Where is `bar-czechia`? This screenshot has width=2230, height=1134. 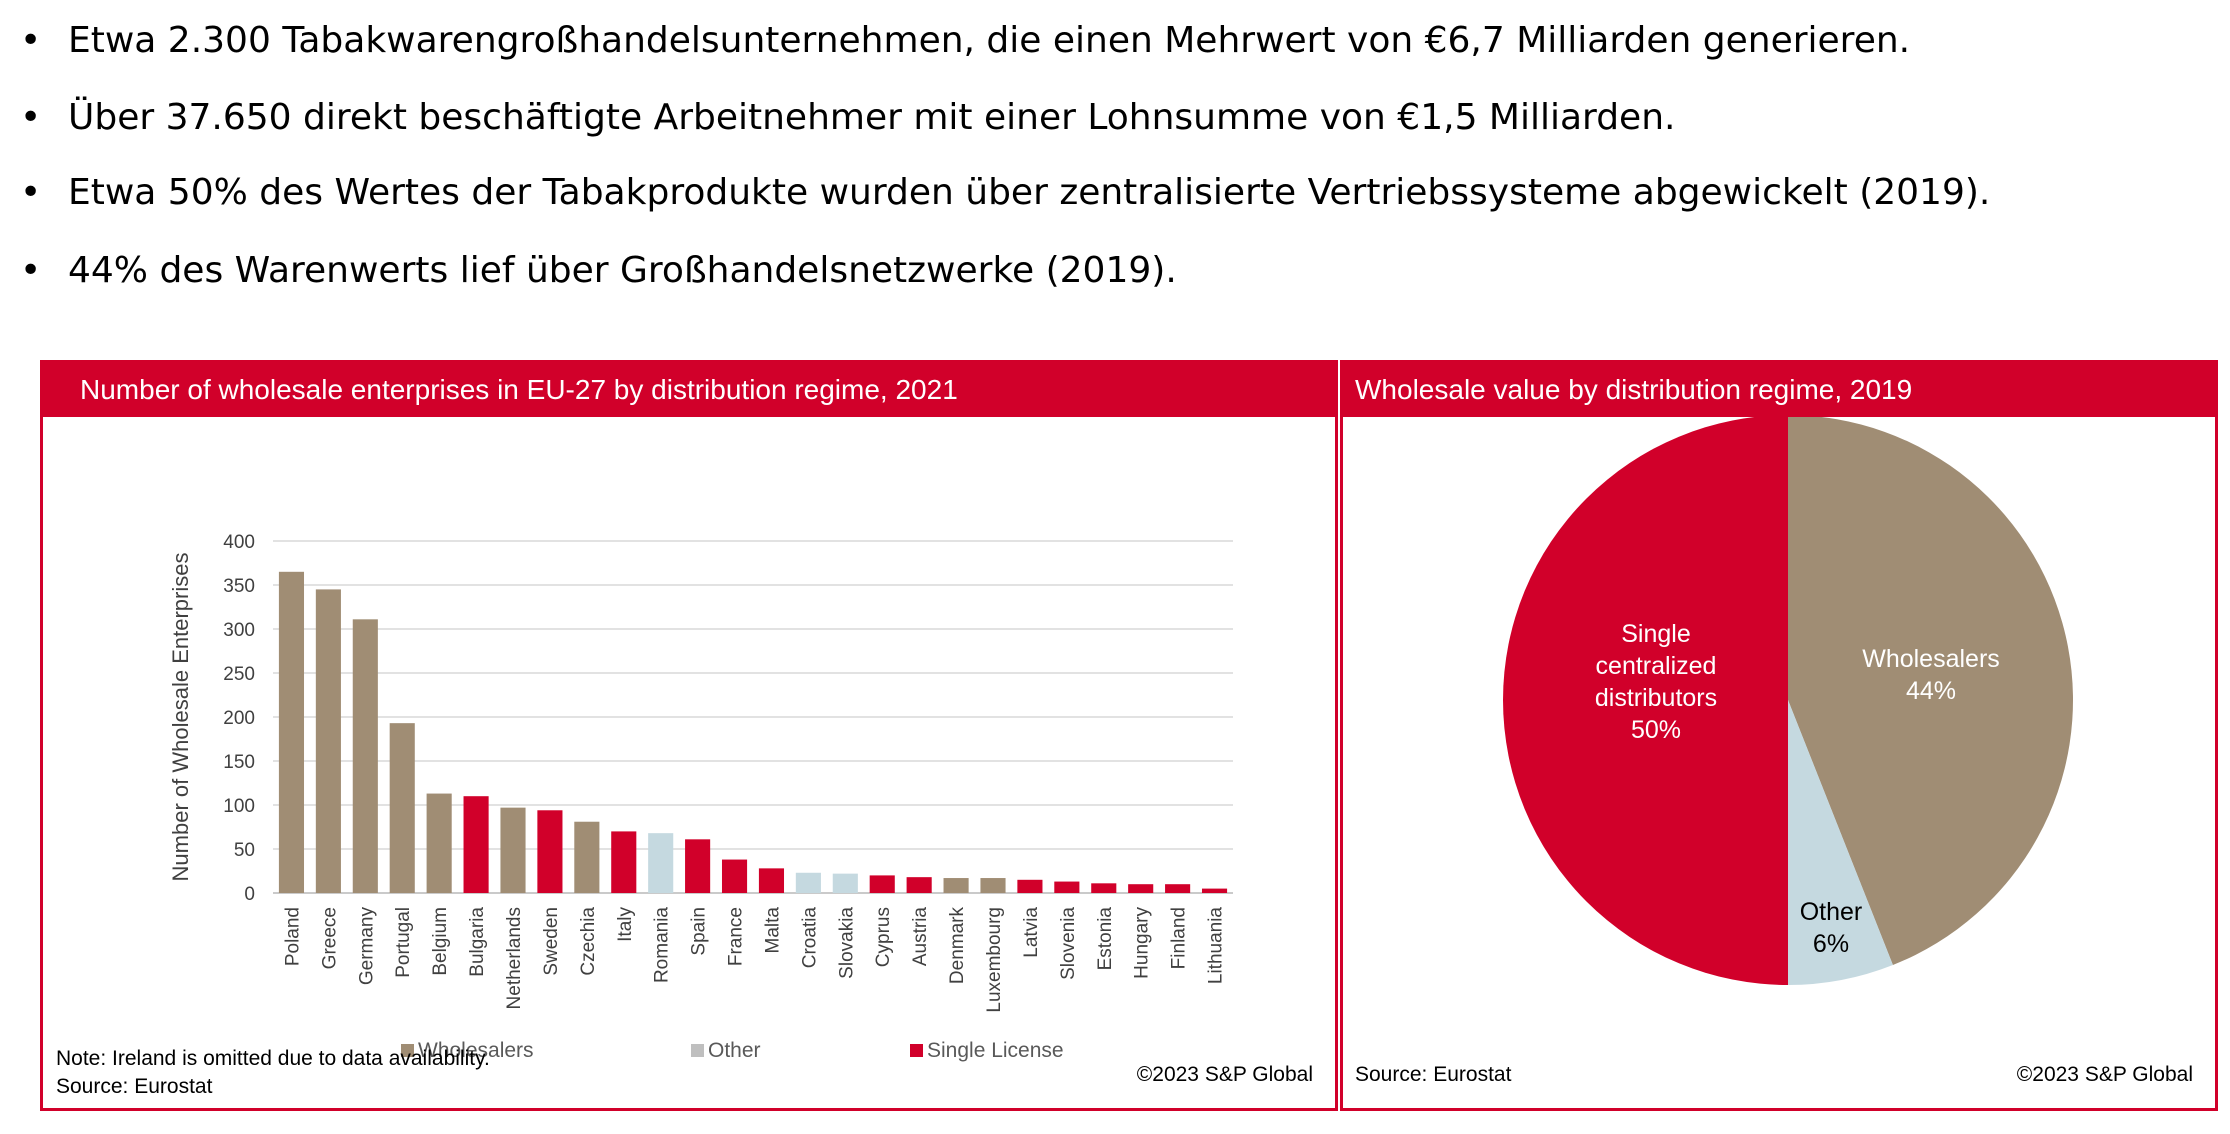
bar-czechia is located at coordinates (587, 857).